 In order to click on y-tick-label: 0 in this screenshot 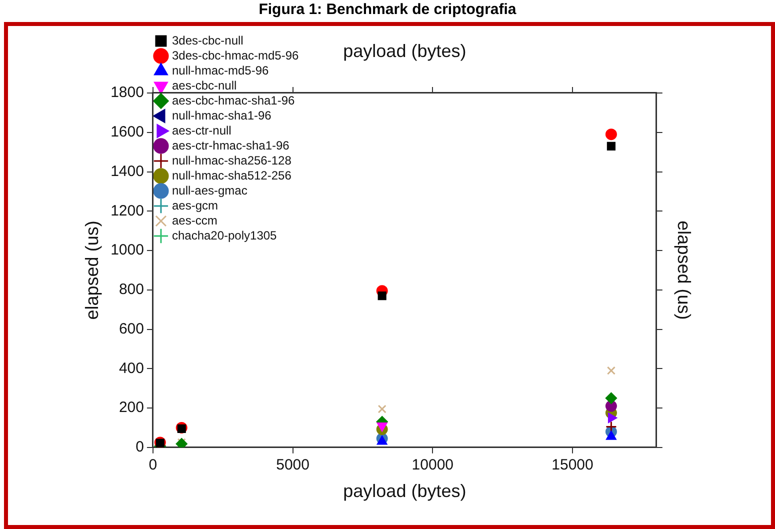, I will do `click(140, 447)`.